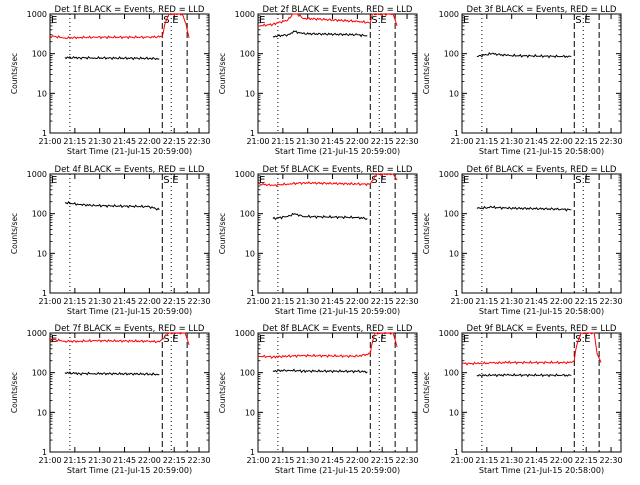 This screenshot has width=640, height=485. I want to click on chart-title: Det 7f BLACK = Events, RED = LLD, so click(130, 329).